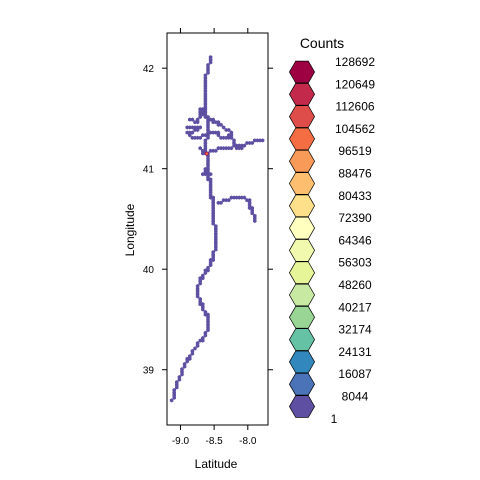  I want to click on legend-label: 72390, so click(355, 218).